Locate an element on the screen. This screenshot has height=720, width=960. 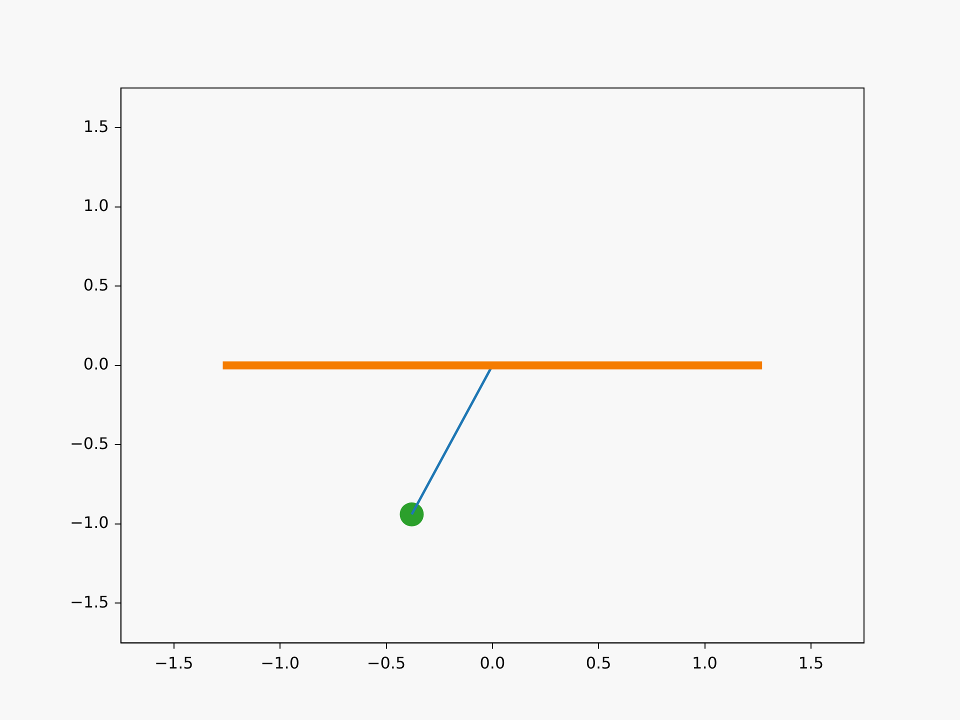
x-tick-label: −1.0 is located at coordinates (280, 663).